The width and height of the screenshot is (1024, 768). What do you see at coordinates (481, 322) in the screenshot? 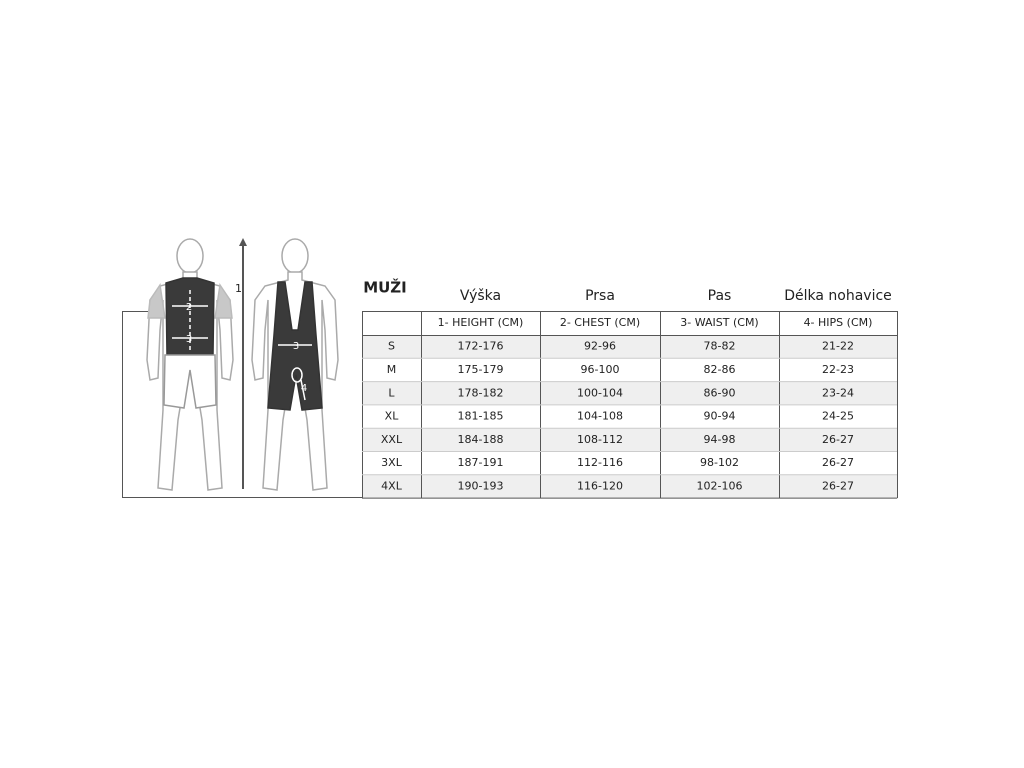
I see `column-subheader: 1- HEIGHT (CM)` at bounding box center [481, 322].